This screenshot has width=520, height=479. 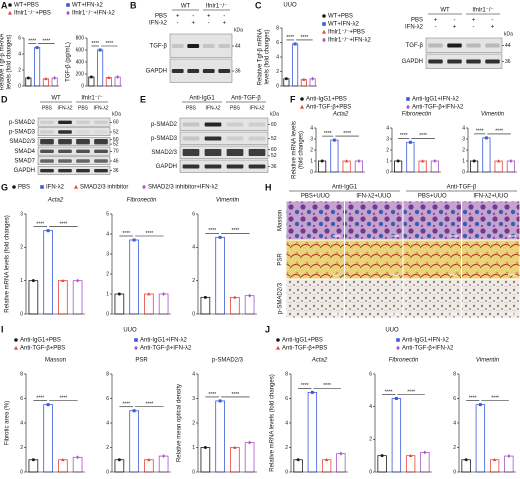 I want to click on kda-label: 44, so click(x=238, y=46).